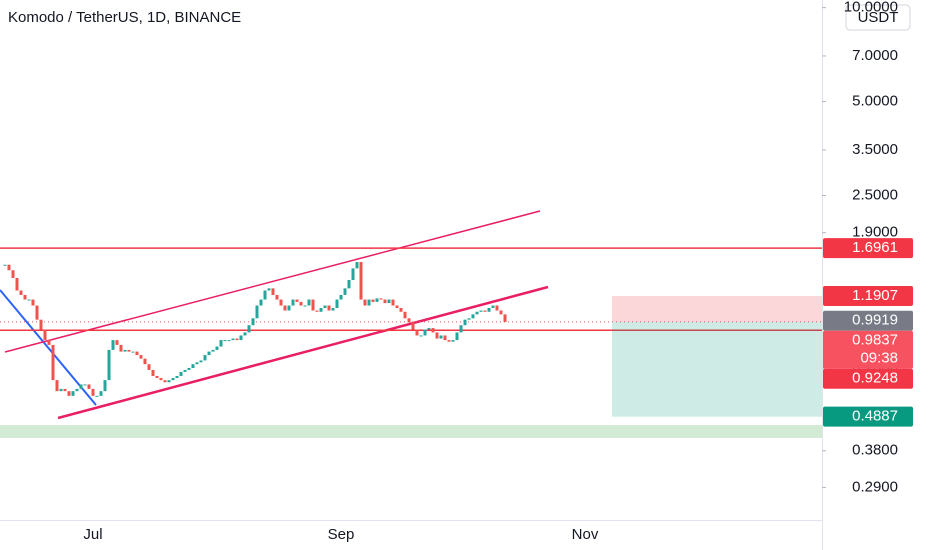  Describe the element at coordinates (871, 8) in the screenshot. I see `y-tick-label: 10.0000` at that location.